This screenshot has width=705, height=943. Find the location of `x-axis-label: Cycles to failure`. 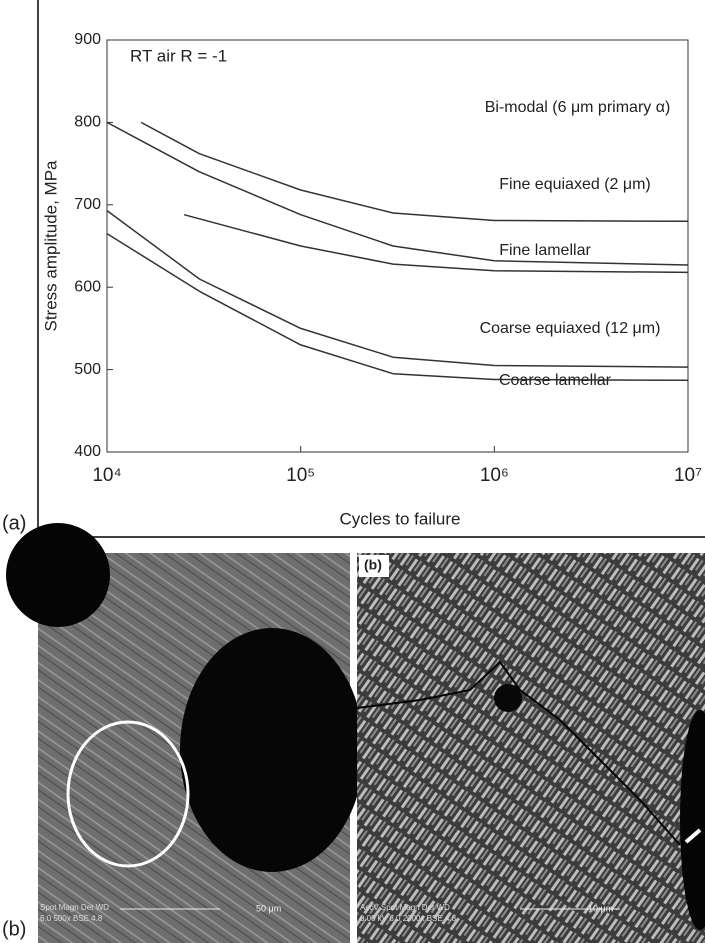

x-axis-label: Cycles to failure is located at coordinates (400, 518).